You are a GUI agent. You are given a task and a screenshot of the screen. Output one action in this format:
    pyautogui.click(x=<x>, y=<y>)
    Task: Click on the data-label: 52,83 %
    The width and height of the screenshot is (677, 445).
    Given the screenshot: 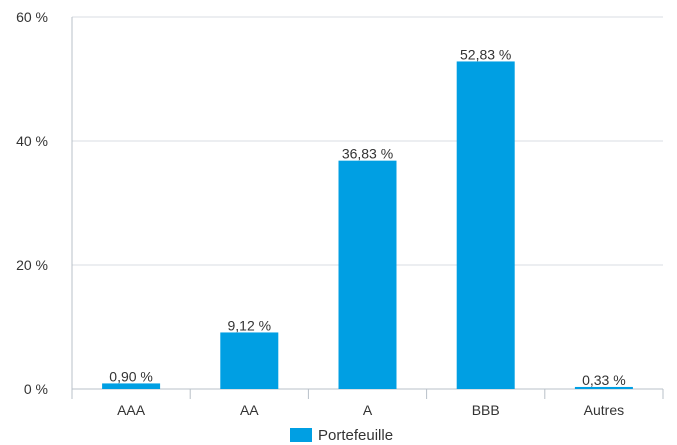 What is the action you would take?
    pyautogui.click(x=485, y=54)
    